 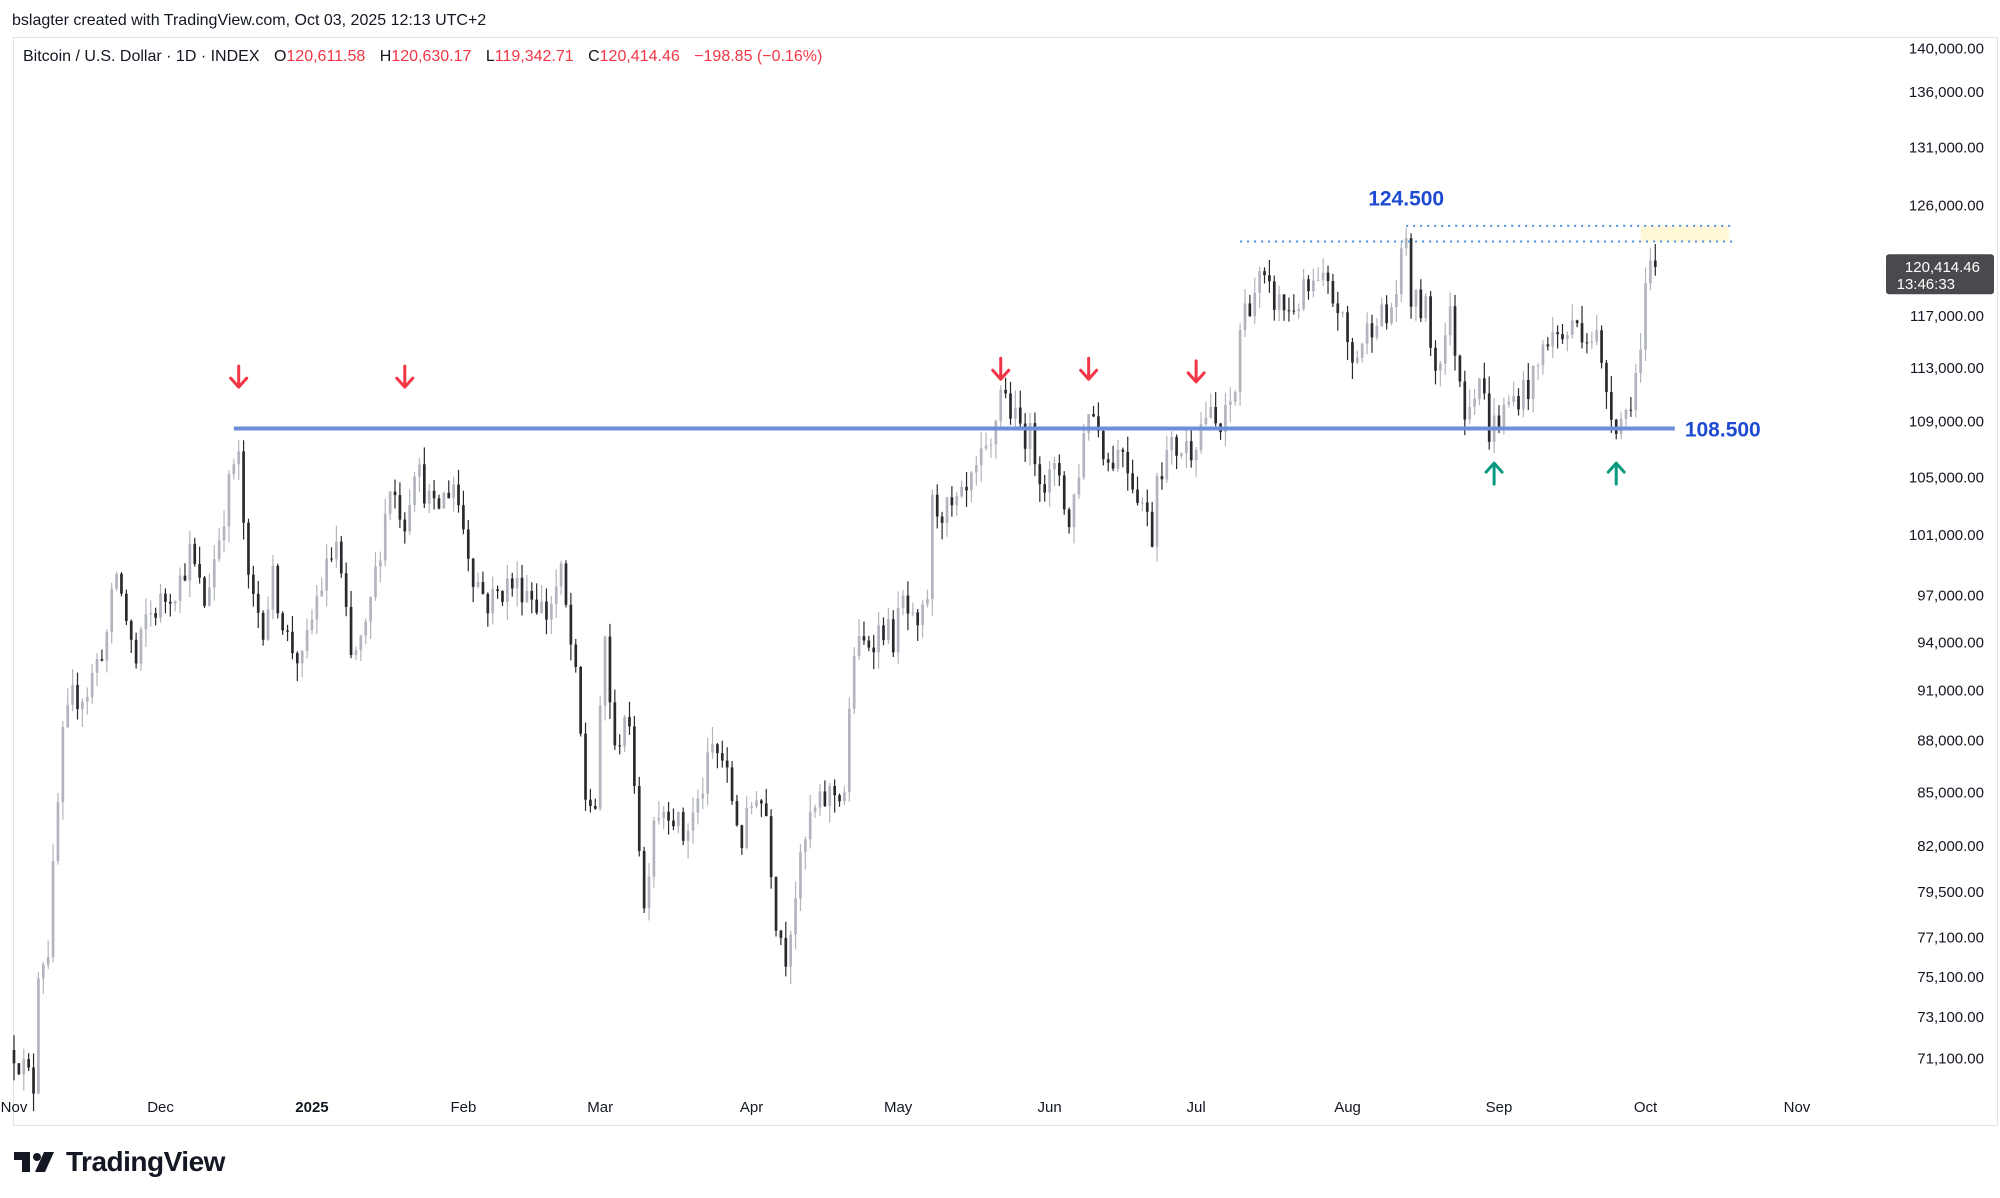 I want to click on y-tick-label: 75,100.00, so click(x=1950, y=977).